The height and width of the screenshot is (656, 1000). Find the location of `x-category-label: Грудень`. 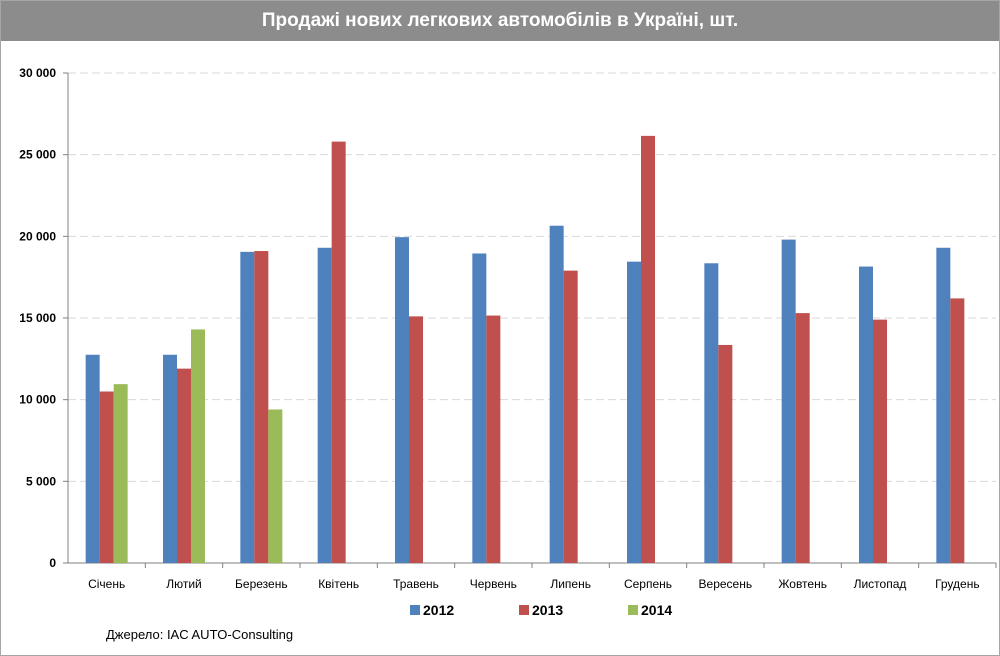

x-category-label: Грудень is located at coordinates (957, 584).